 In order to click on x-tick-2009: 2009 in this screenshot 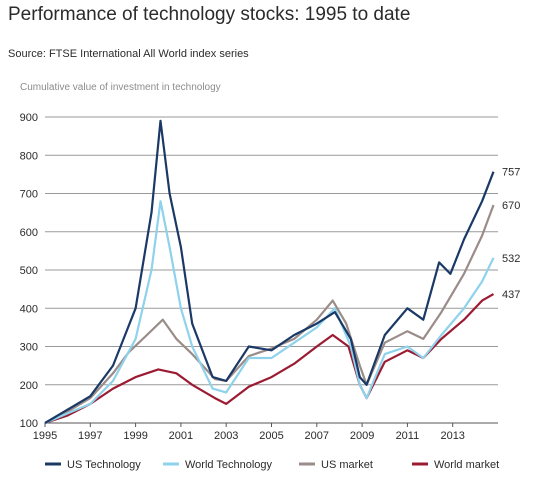, I will do `click(362, 436)`.